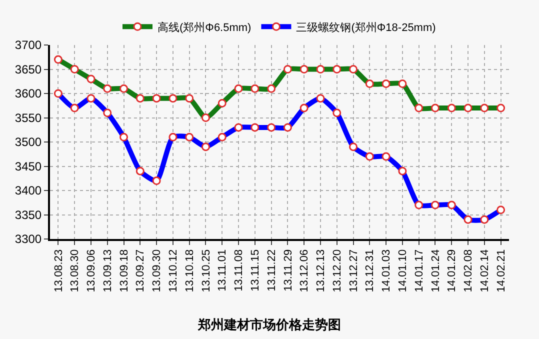 Image resolution: width=539 pixels, height=339 pixels. Describe the element at coordinates (28, 45) in the screenshot. I see `y-tick-label: 3700` at that location.